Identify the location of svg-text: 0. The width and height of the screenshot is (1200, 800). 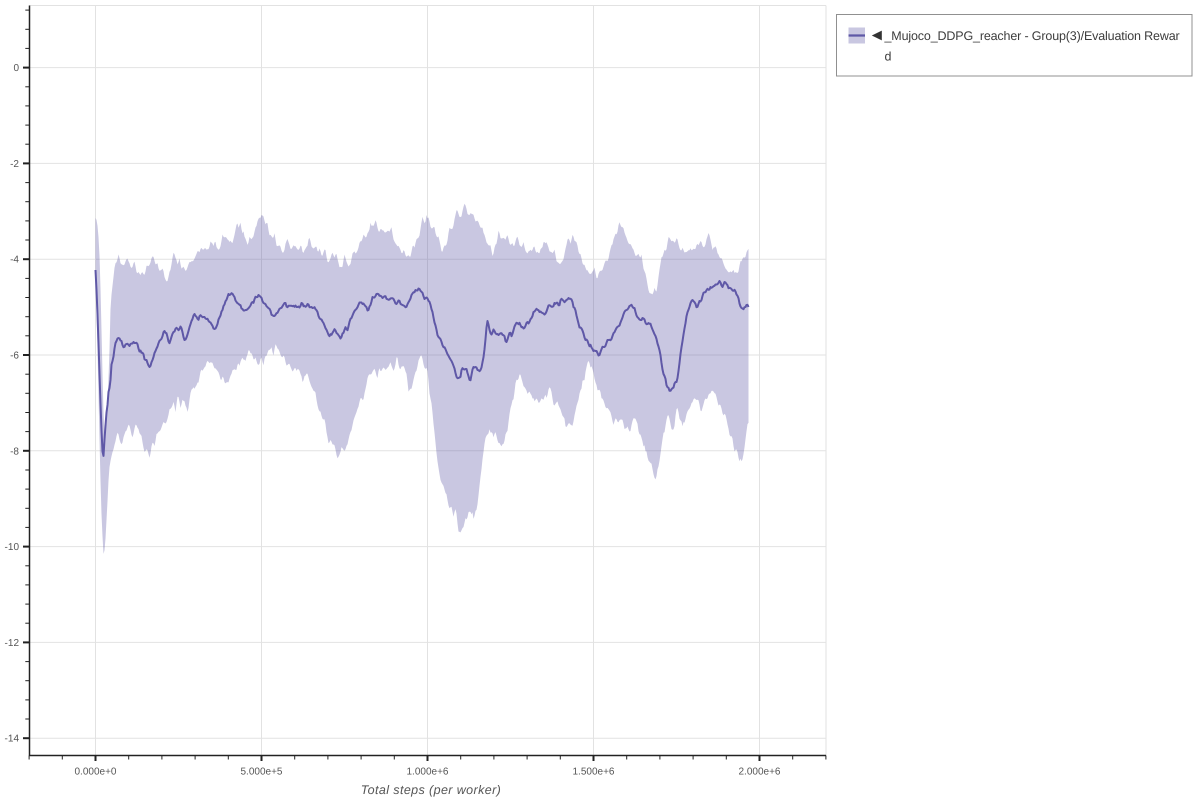
(16, 68).